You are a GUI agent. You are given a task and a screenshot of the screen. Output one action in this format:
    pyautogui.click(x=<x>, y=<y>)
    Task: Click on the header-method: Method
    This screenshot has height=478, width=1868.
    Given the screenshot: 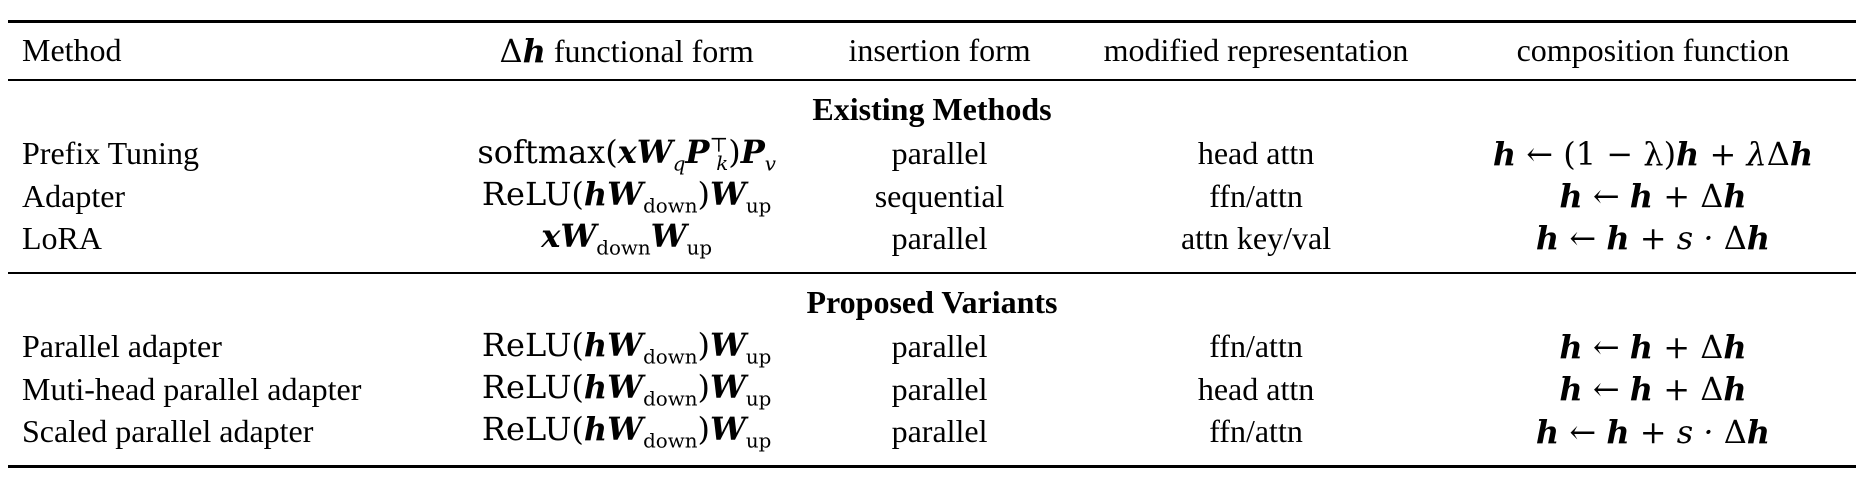 What is the action you would take?
    pyautogui.click(x=72, y=50)
    